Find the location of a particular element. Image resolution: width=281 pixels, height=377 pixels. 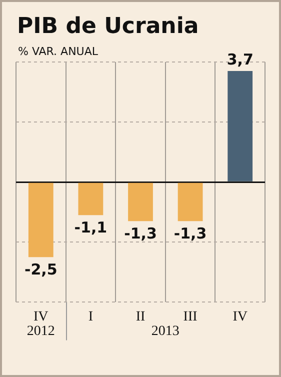

data-label: 3,7 is located at coordinates (240, 59).